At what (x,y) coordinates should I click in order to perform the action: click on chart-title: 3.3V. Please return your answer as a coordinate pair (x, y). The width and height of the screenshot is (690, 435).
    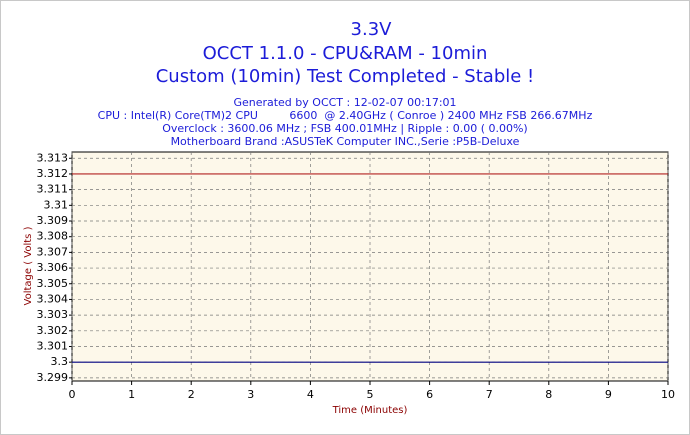
    Looking at the image, I should click on (372, 29).